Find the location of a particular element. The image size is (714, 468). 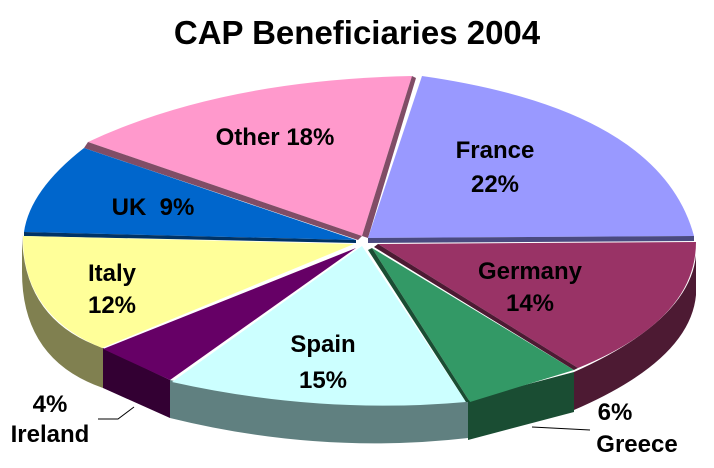

label-spain-name: Spain is located at coordinates (322, 344).